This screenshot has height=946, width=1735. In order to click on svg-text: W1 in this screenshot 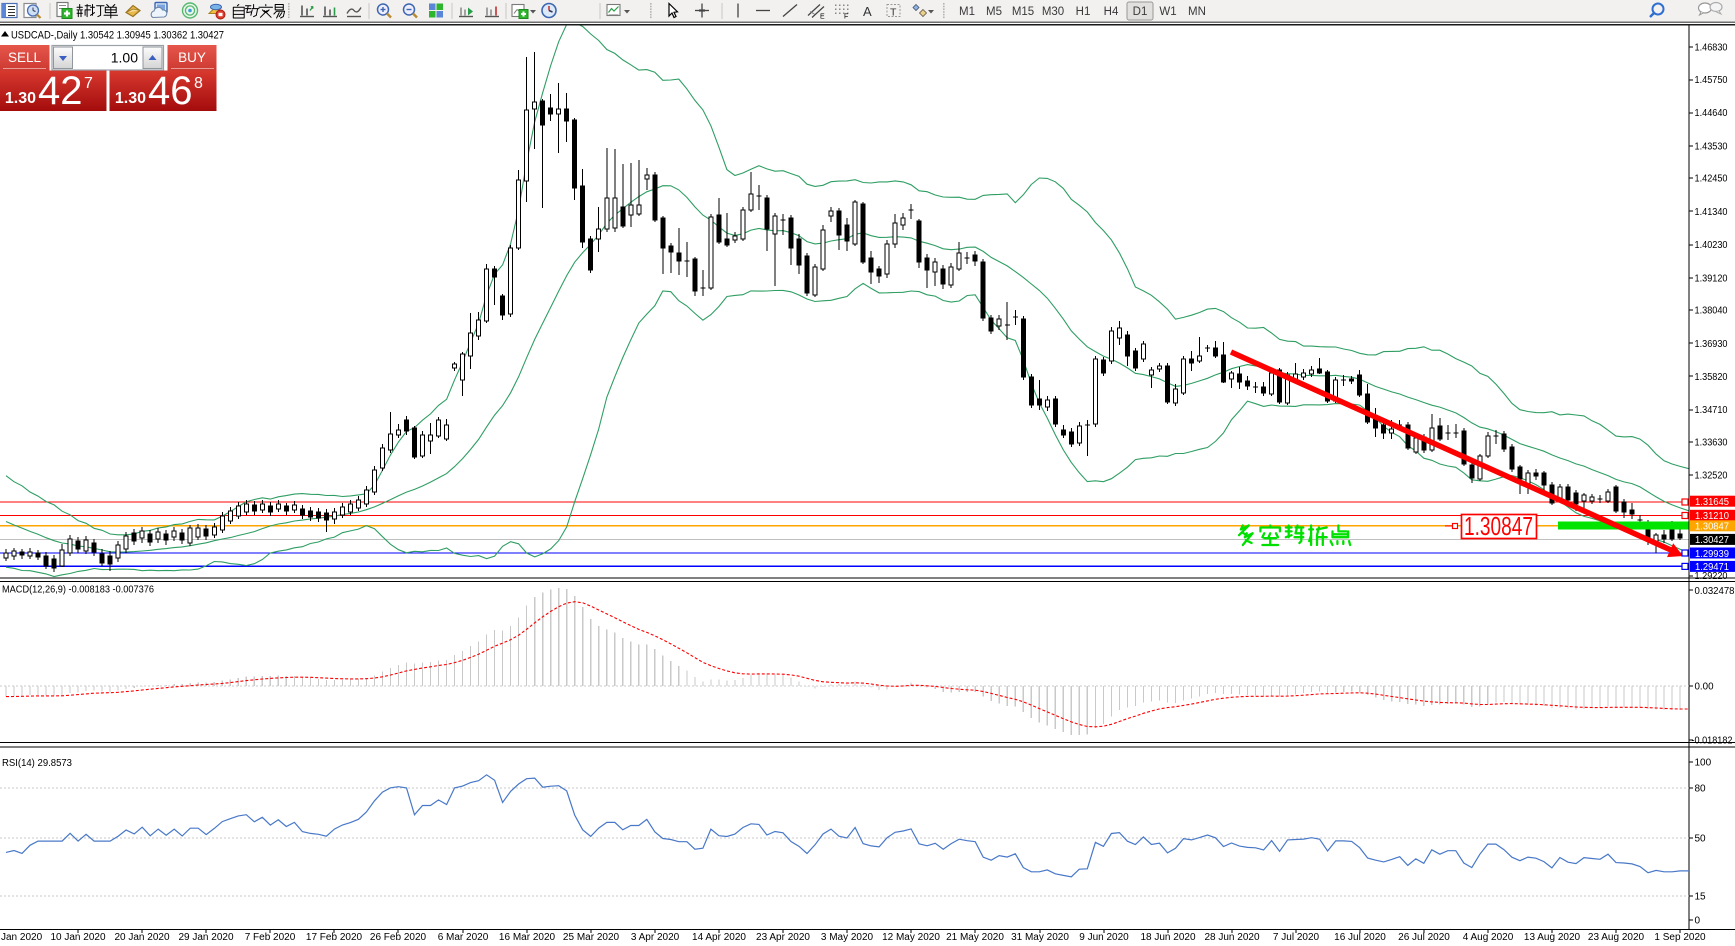, I will do `click(1167, 12)`.